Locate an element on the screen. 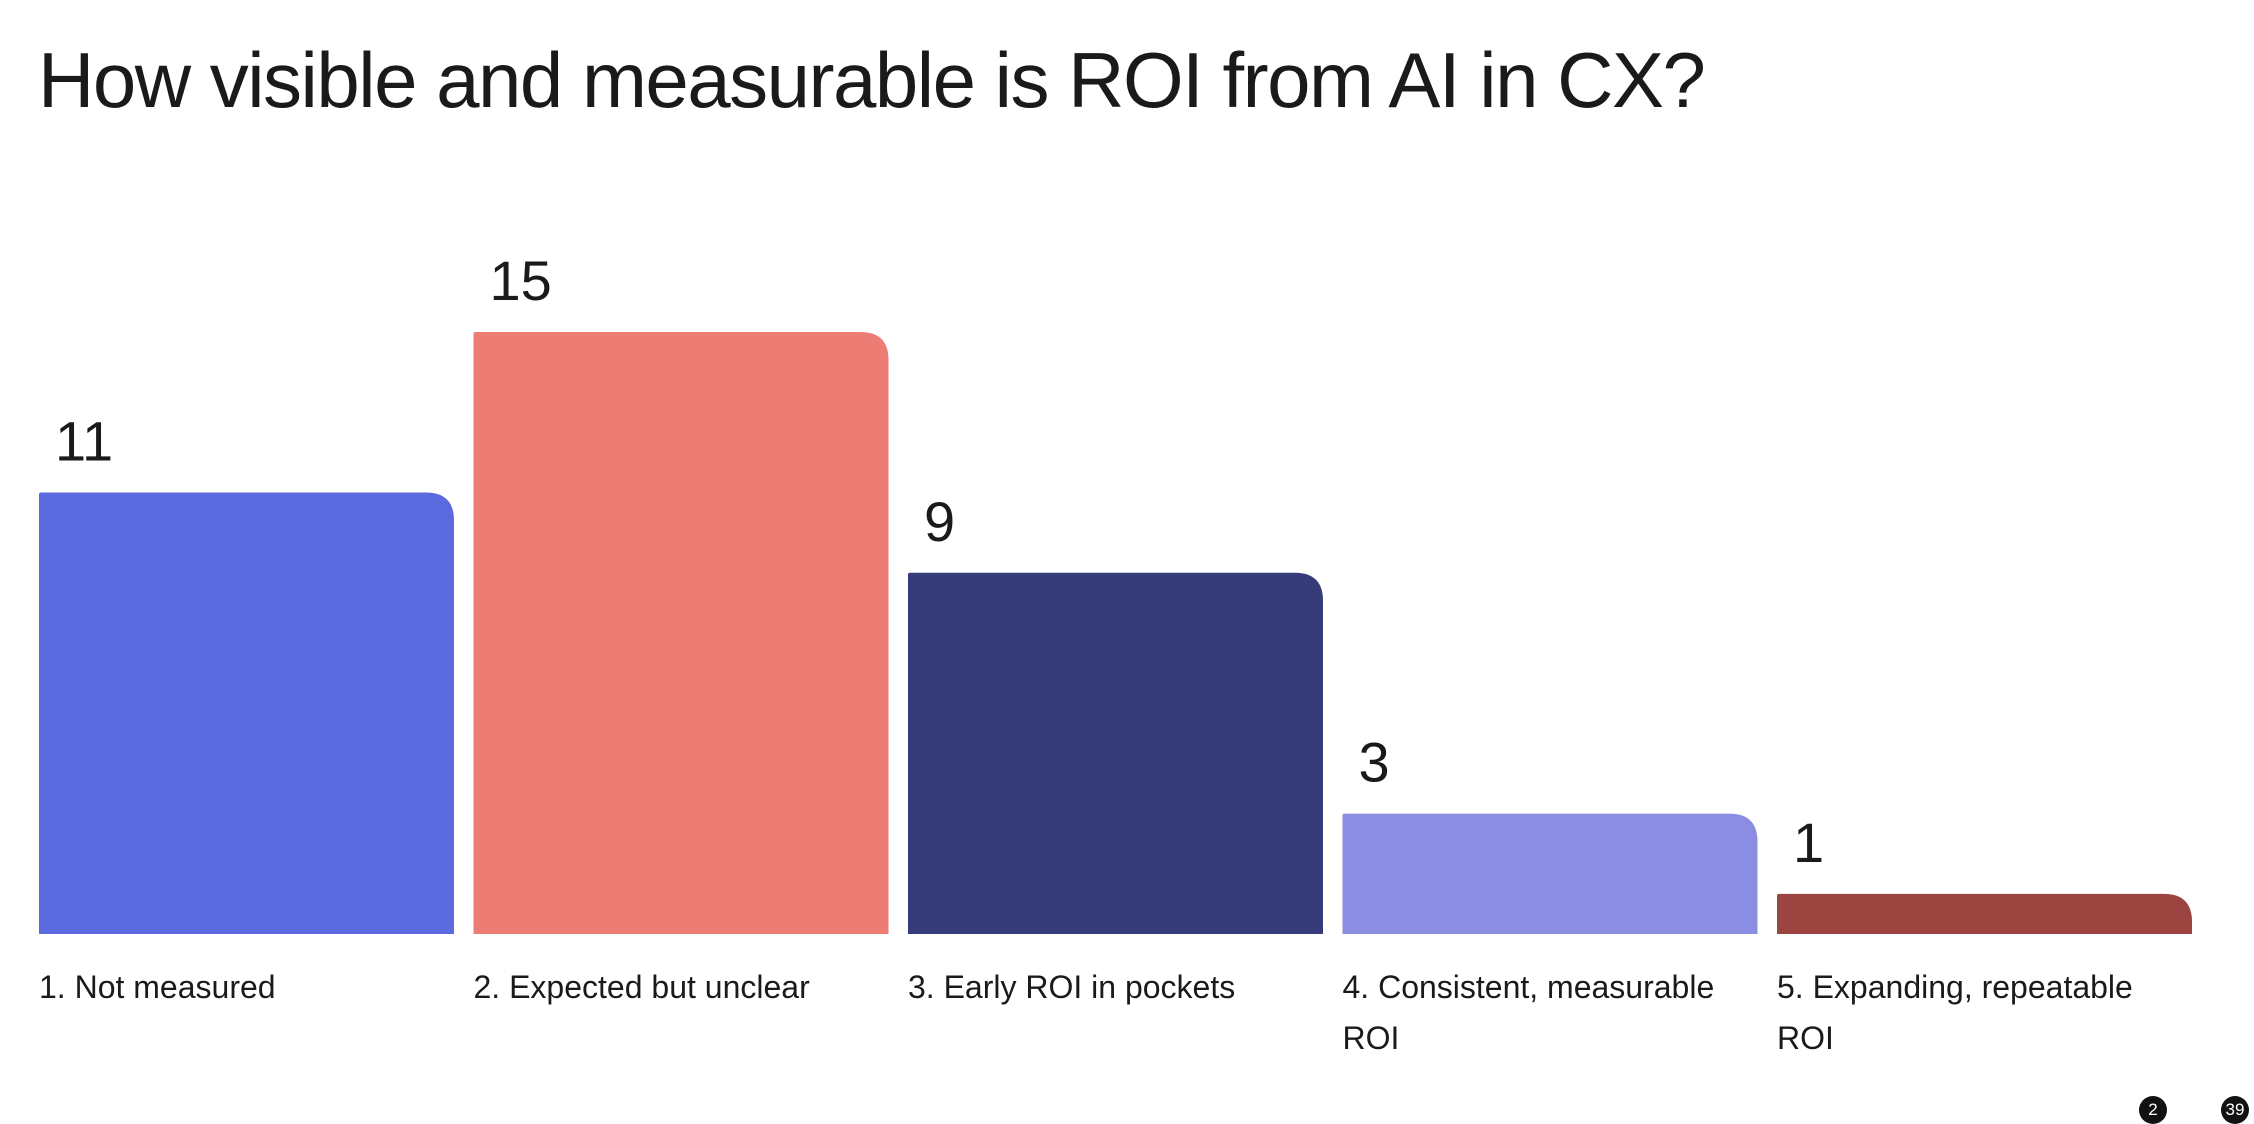 The width and height of the screenshot is (2254, 1124). value-label-5: 1 is located at coordinates (1808, 842).